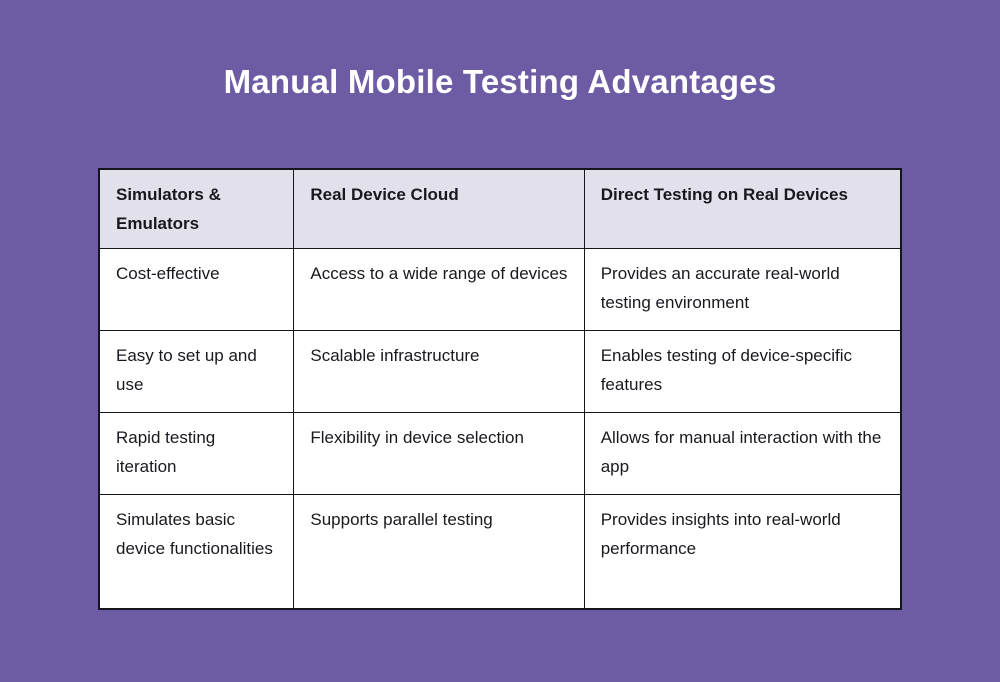 This screenshot has height=682, width=1000. What do you see at coordinates (439, 371) in the screenshot?
I see `table-cell: Scalable infrastructure` at bounding box center [439, 371].